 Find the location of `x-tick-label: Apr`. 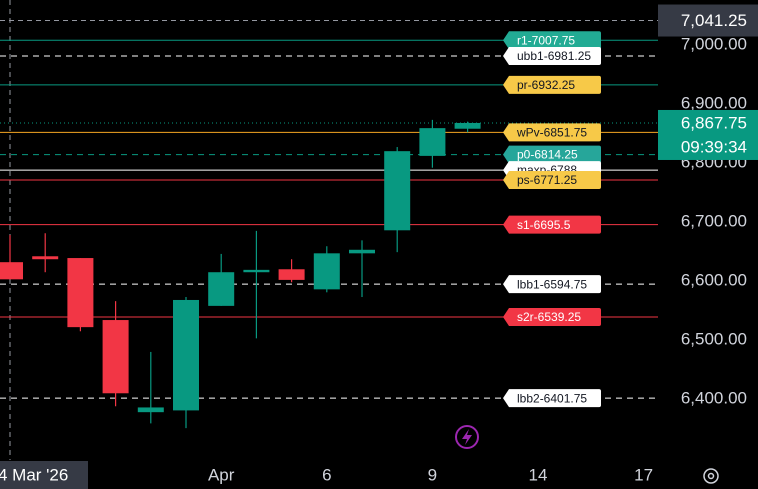

x-tick-label: Apr is located at coordinates (221, 474).